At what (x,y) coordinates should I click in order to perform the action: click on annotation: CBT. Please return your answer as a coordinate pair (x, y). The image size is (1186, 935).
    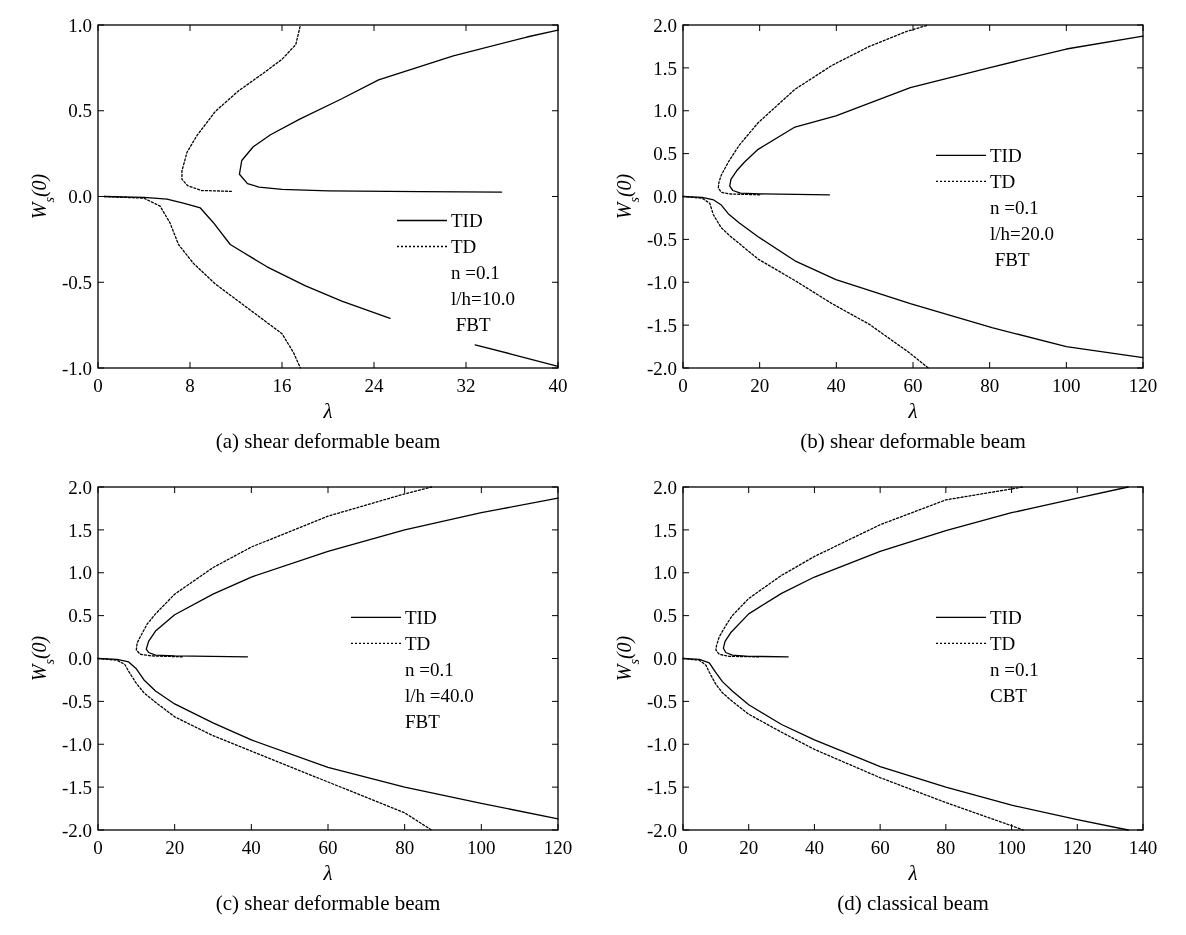
    Looking at the image, I should click on (1009, 695).